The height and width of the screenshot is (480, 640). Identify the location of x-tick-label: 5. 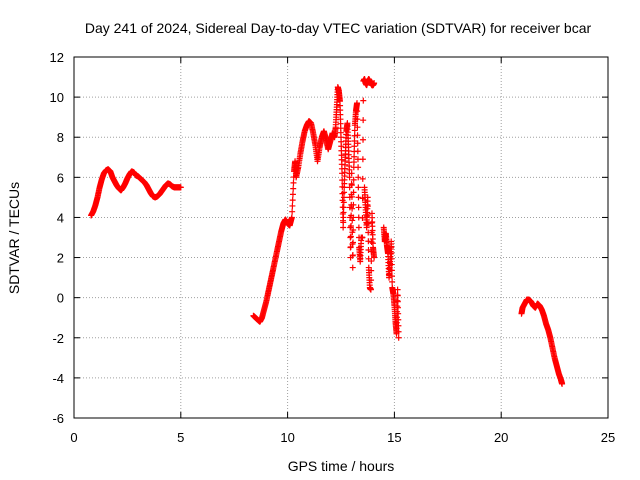
(180, 437).